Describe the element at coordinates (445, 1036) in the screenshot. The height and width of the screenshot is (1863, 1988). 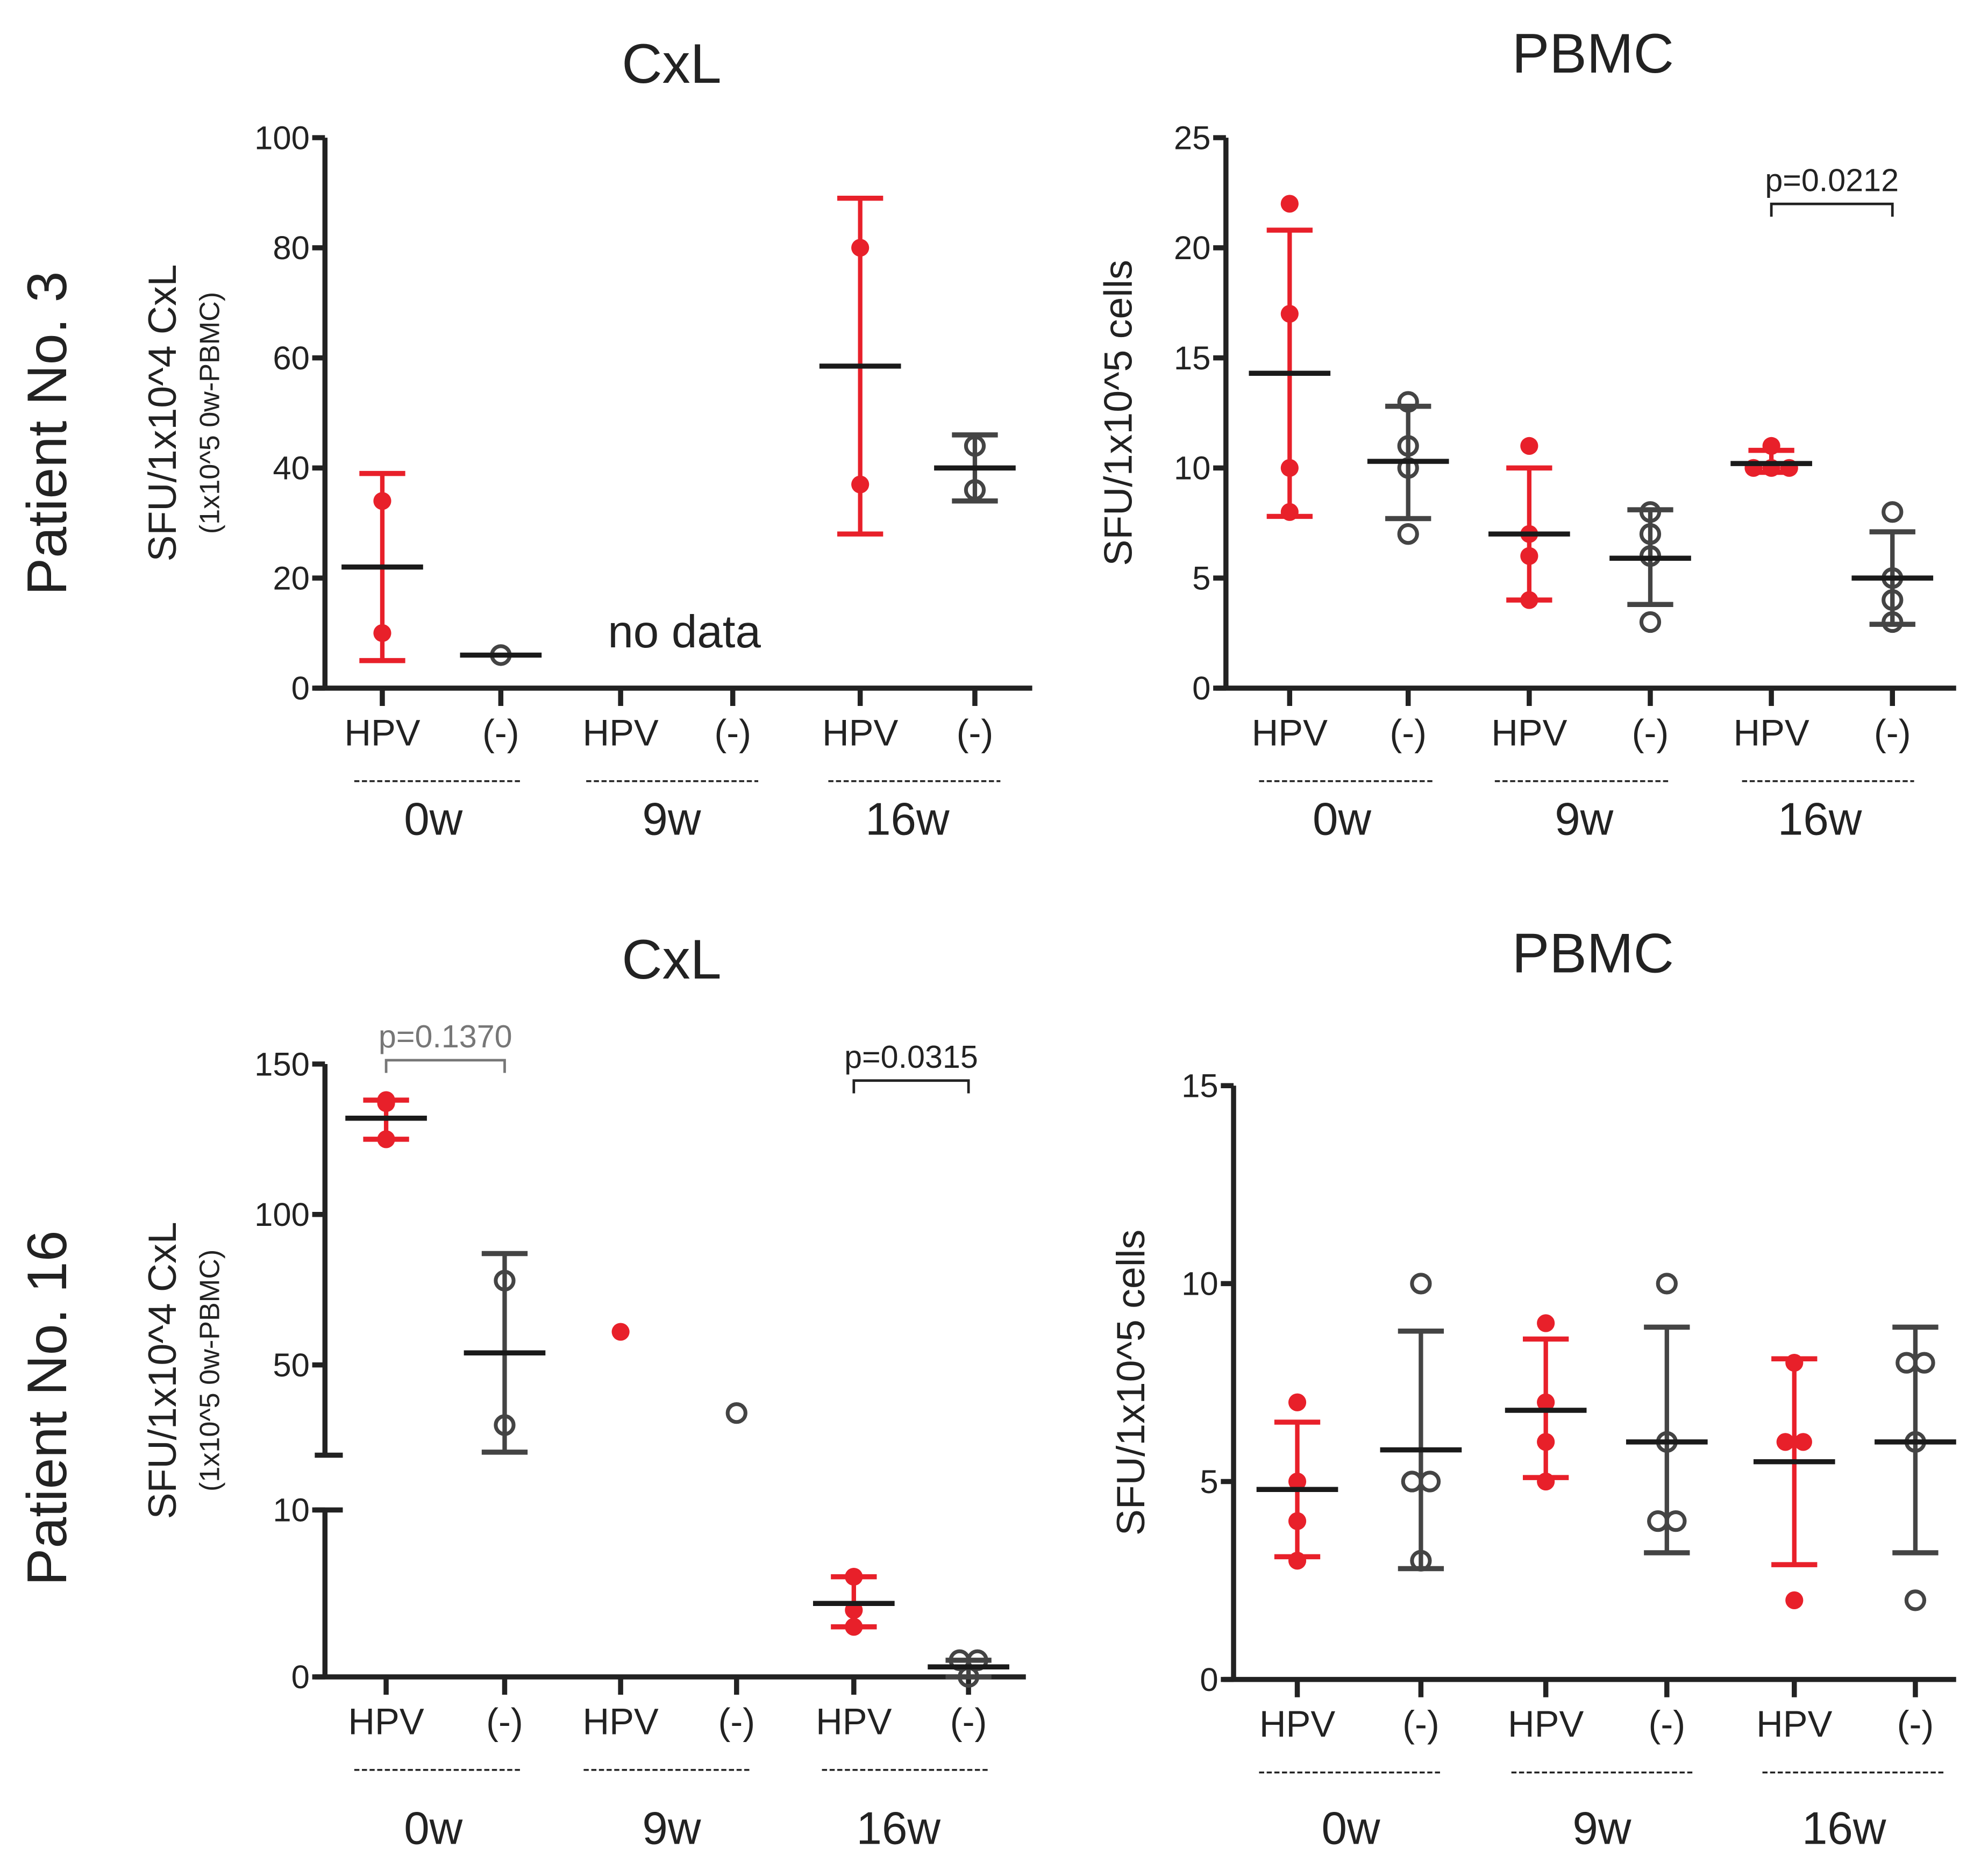
I see `p-value-label: p=0.1370` at that location.